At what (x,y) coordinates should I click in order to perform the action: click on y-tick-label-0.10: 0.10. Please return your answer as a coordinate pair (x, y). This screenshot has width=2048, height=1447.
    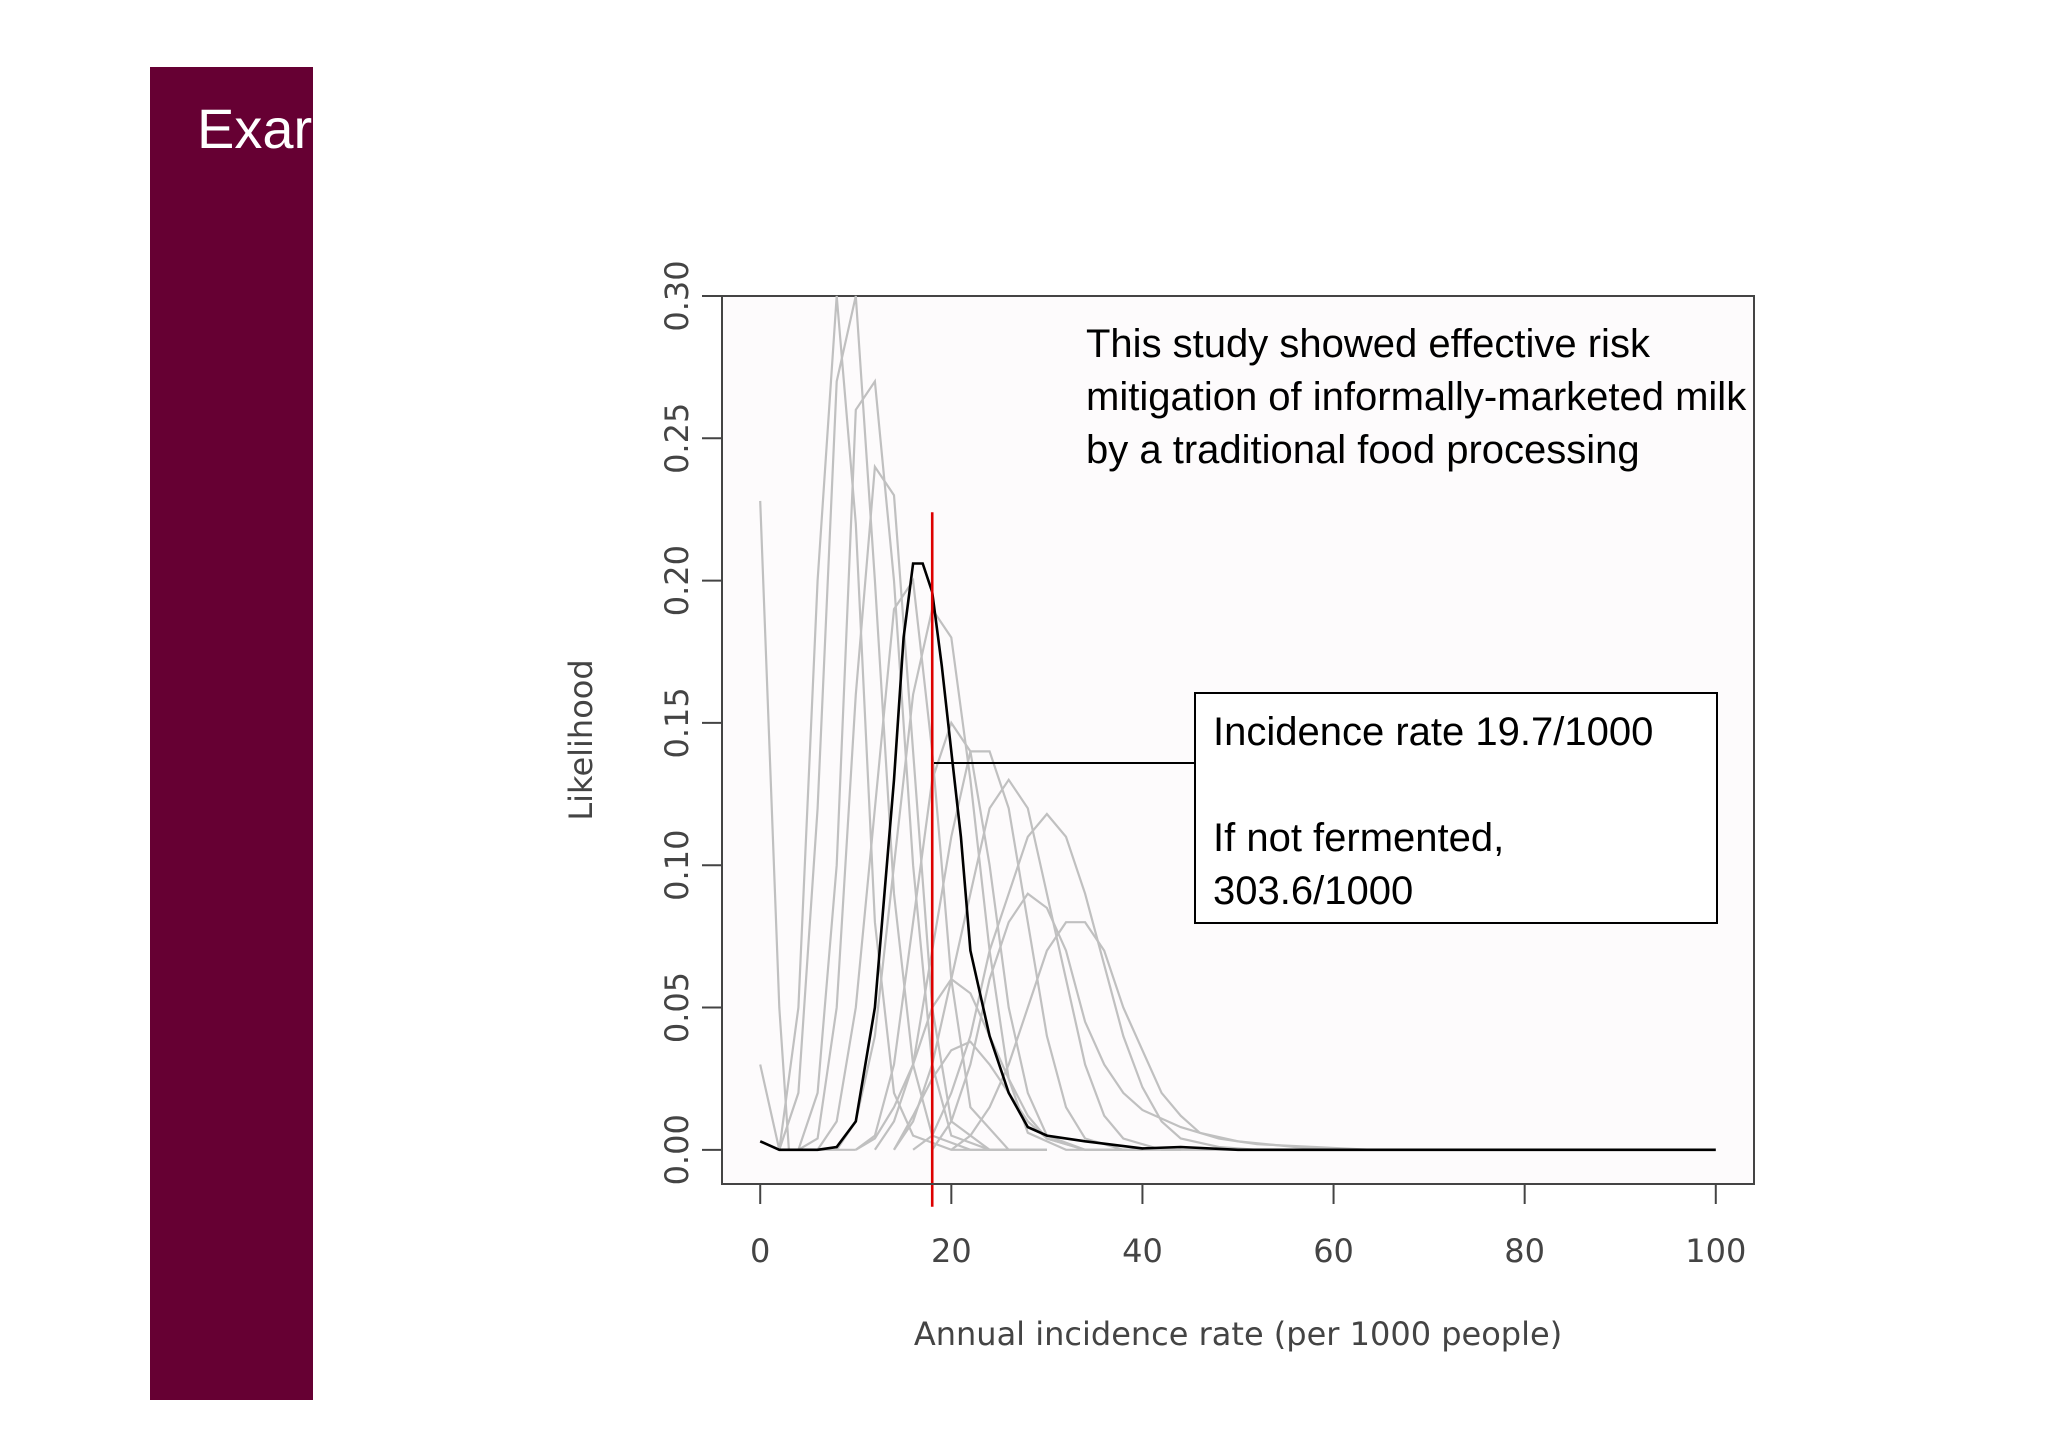
    Looking at the image, I should click on (677, 865).